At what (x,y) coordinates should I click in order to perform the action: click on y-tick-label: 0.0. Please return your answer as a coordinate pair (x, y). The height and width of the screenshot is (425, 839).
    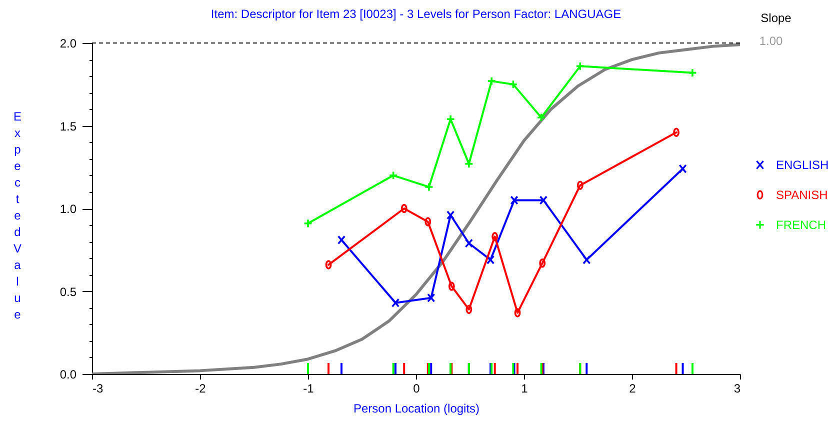
    Looking at the image, I should click on (68, 375).